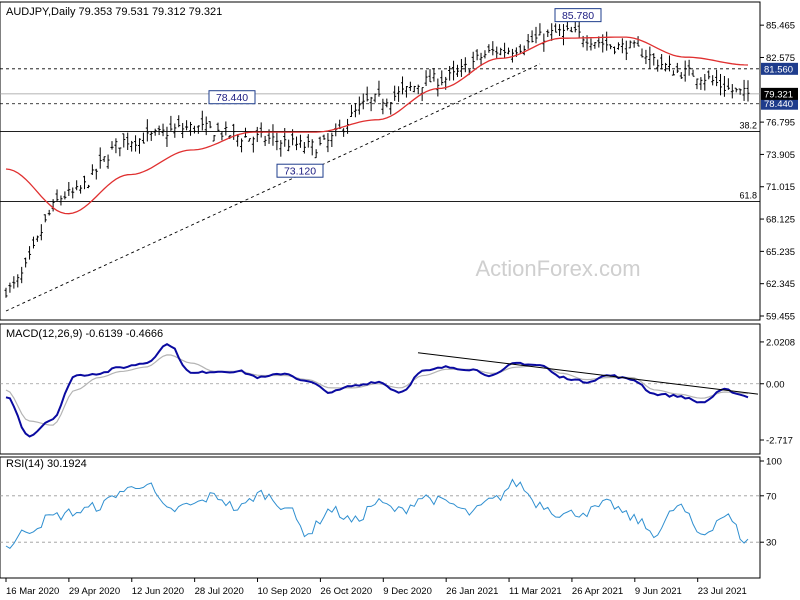 Image resolution: width=800 pixels, height=600 pixels. I want to click on price-y-tick-label: 71.015, so click(780, 187).